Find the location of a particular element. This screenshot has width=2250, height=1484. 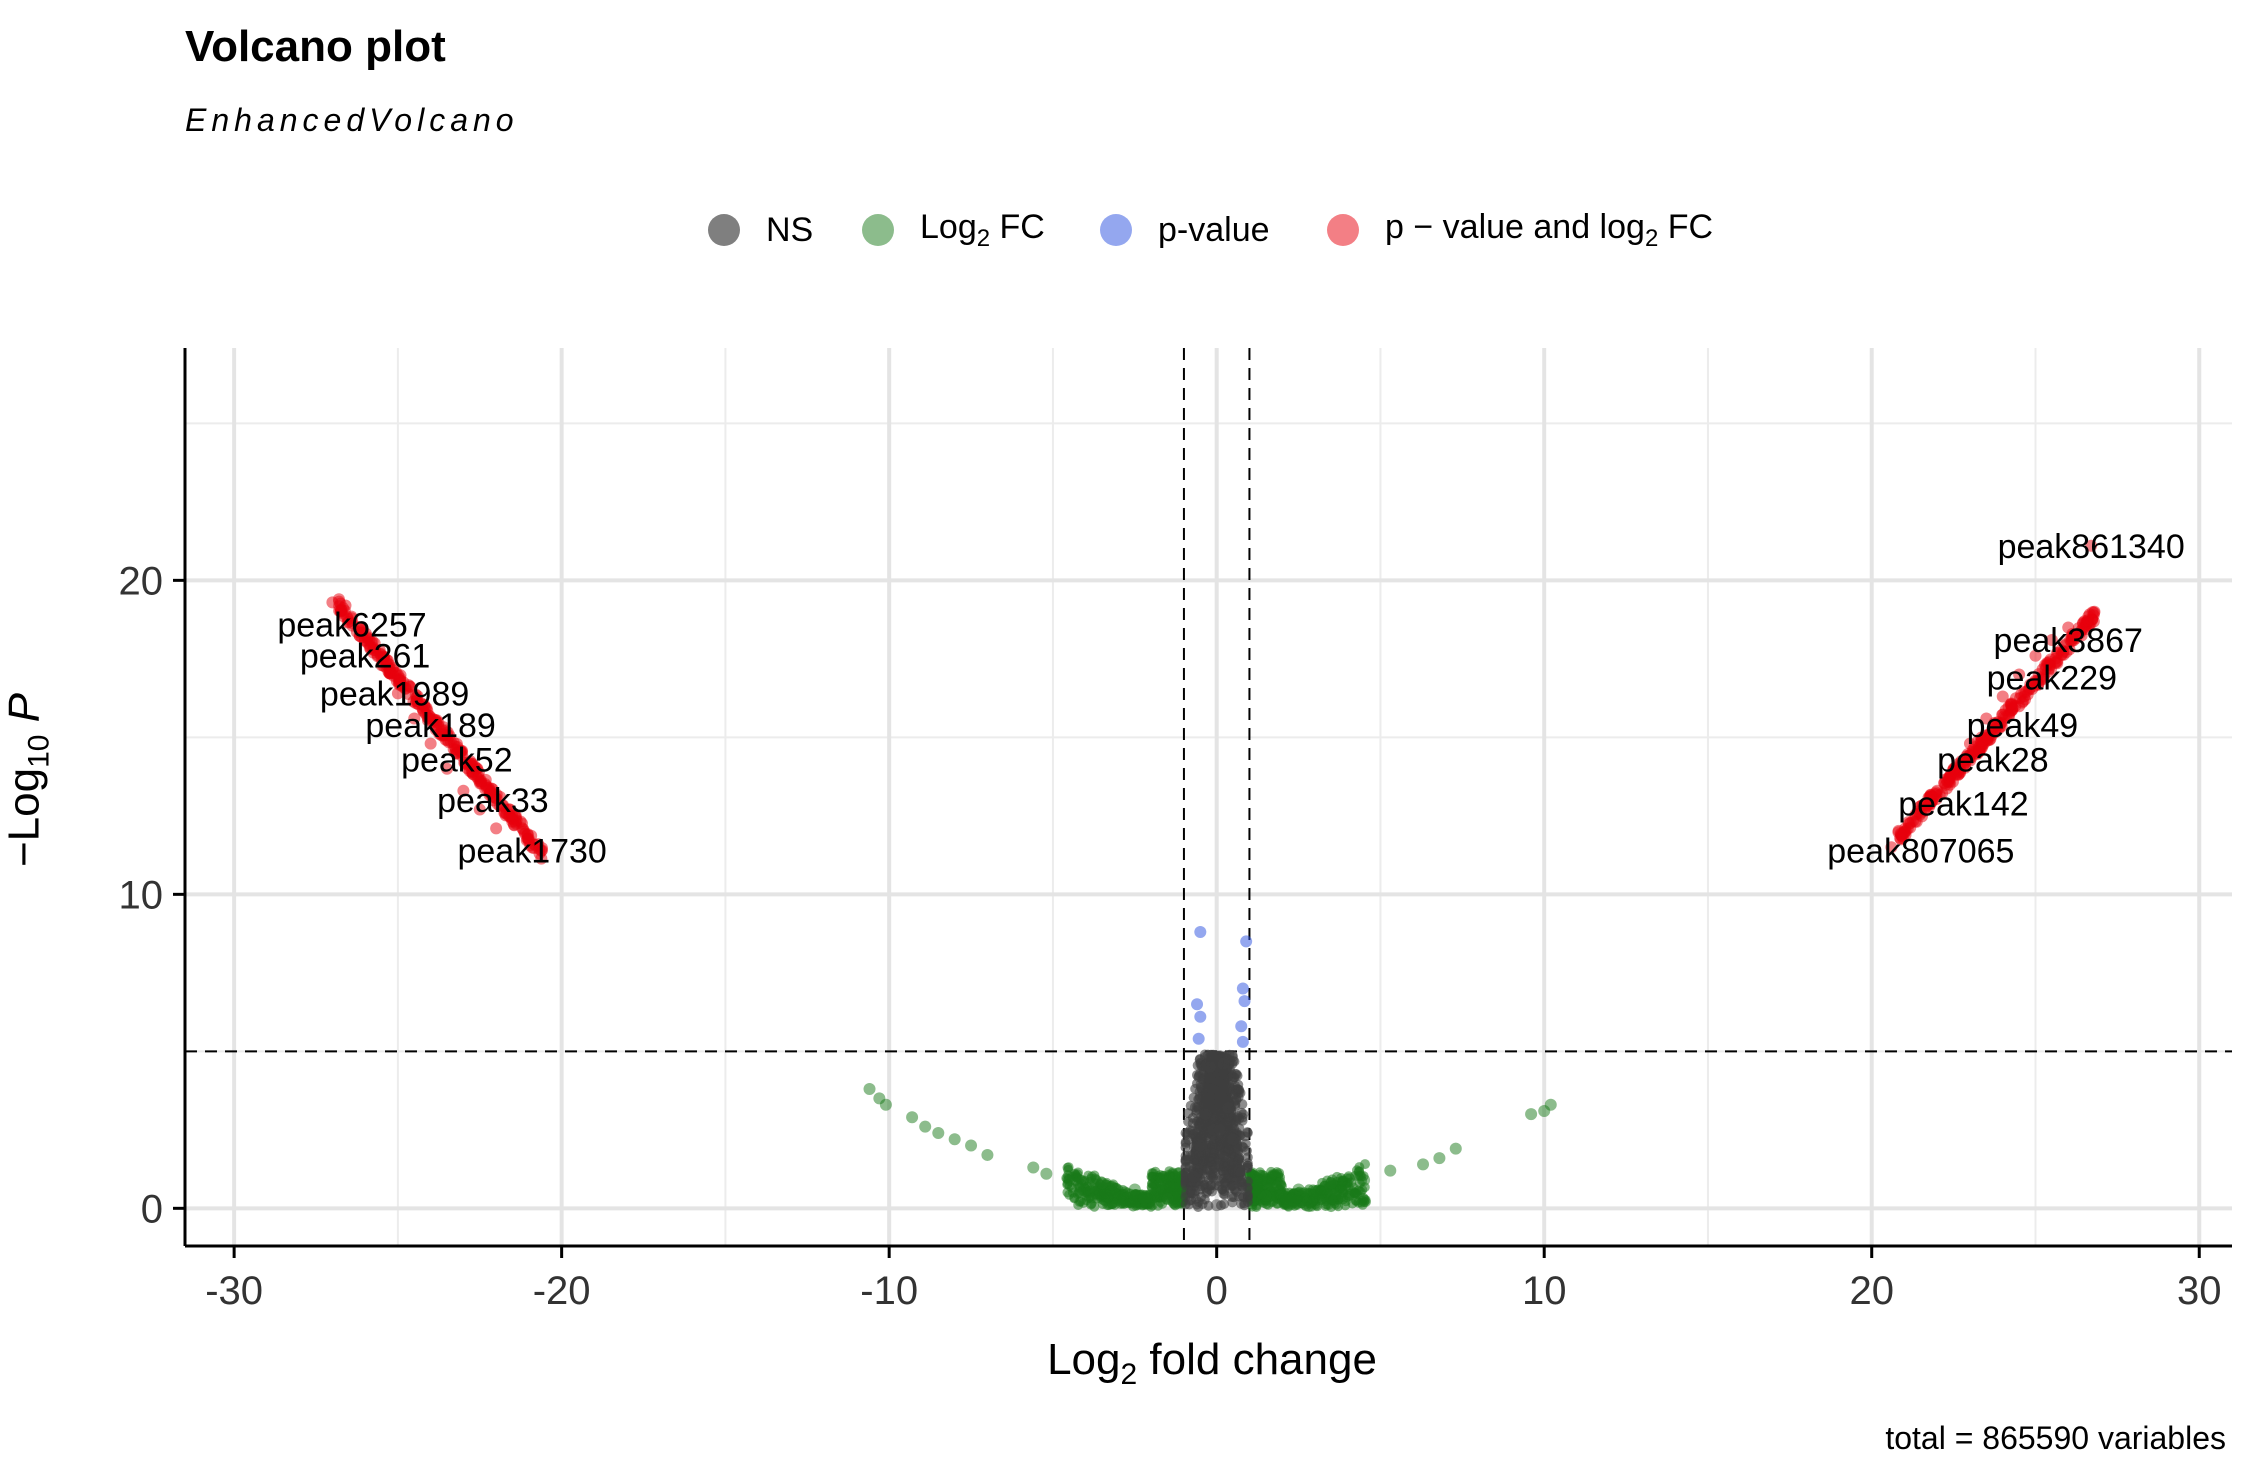

chart-caption: total = 865590 variables is located at coordinates (2055, 1438).